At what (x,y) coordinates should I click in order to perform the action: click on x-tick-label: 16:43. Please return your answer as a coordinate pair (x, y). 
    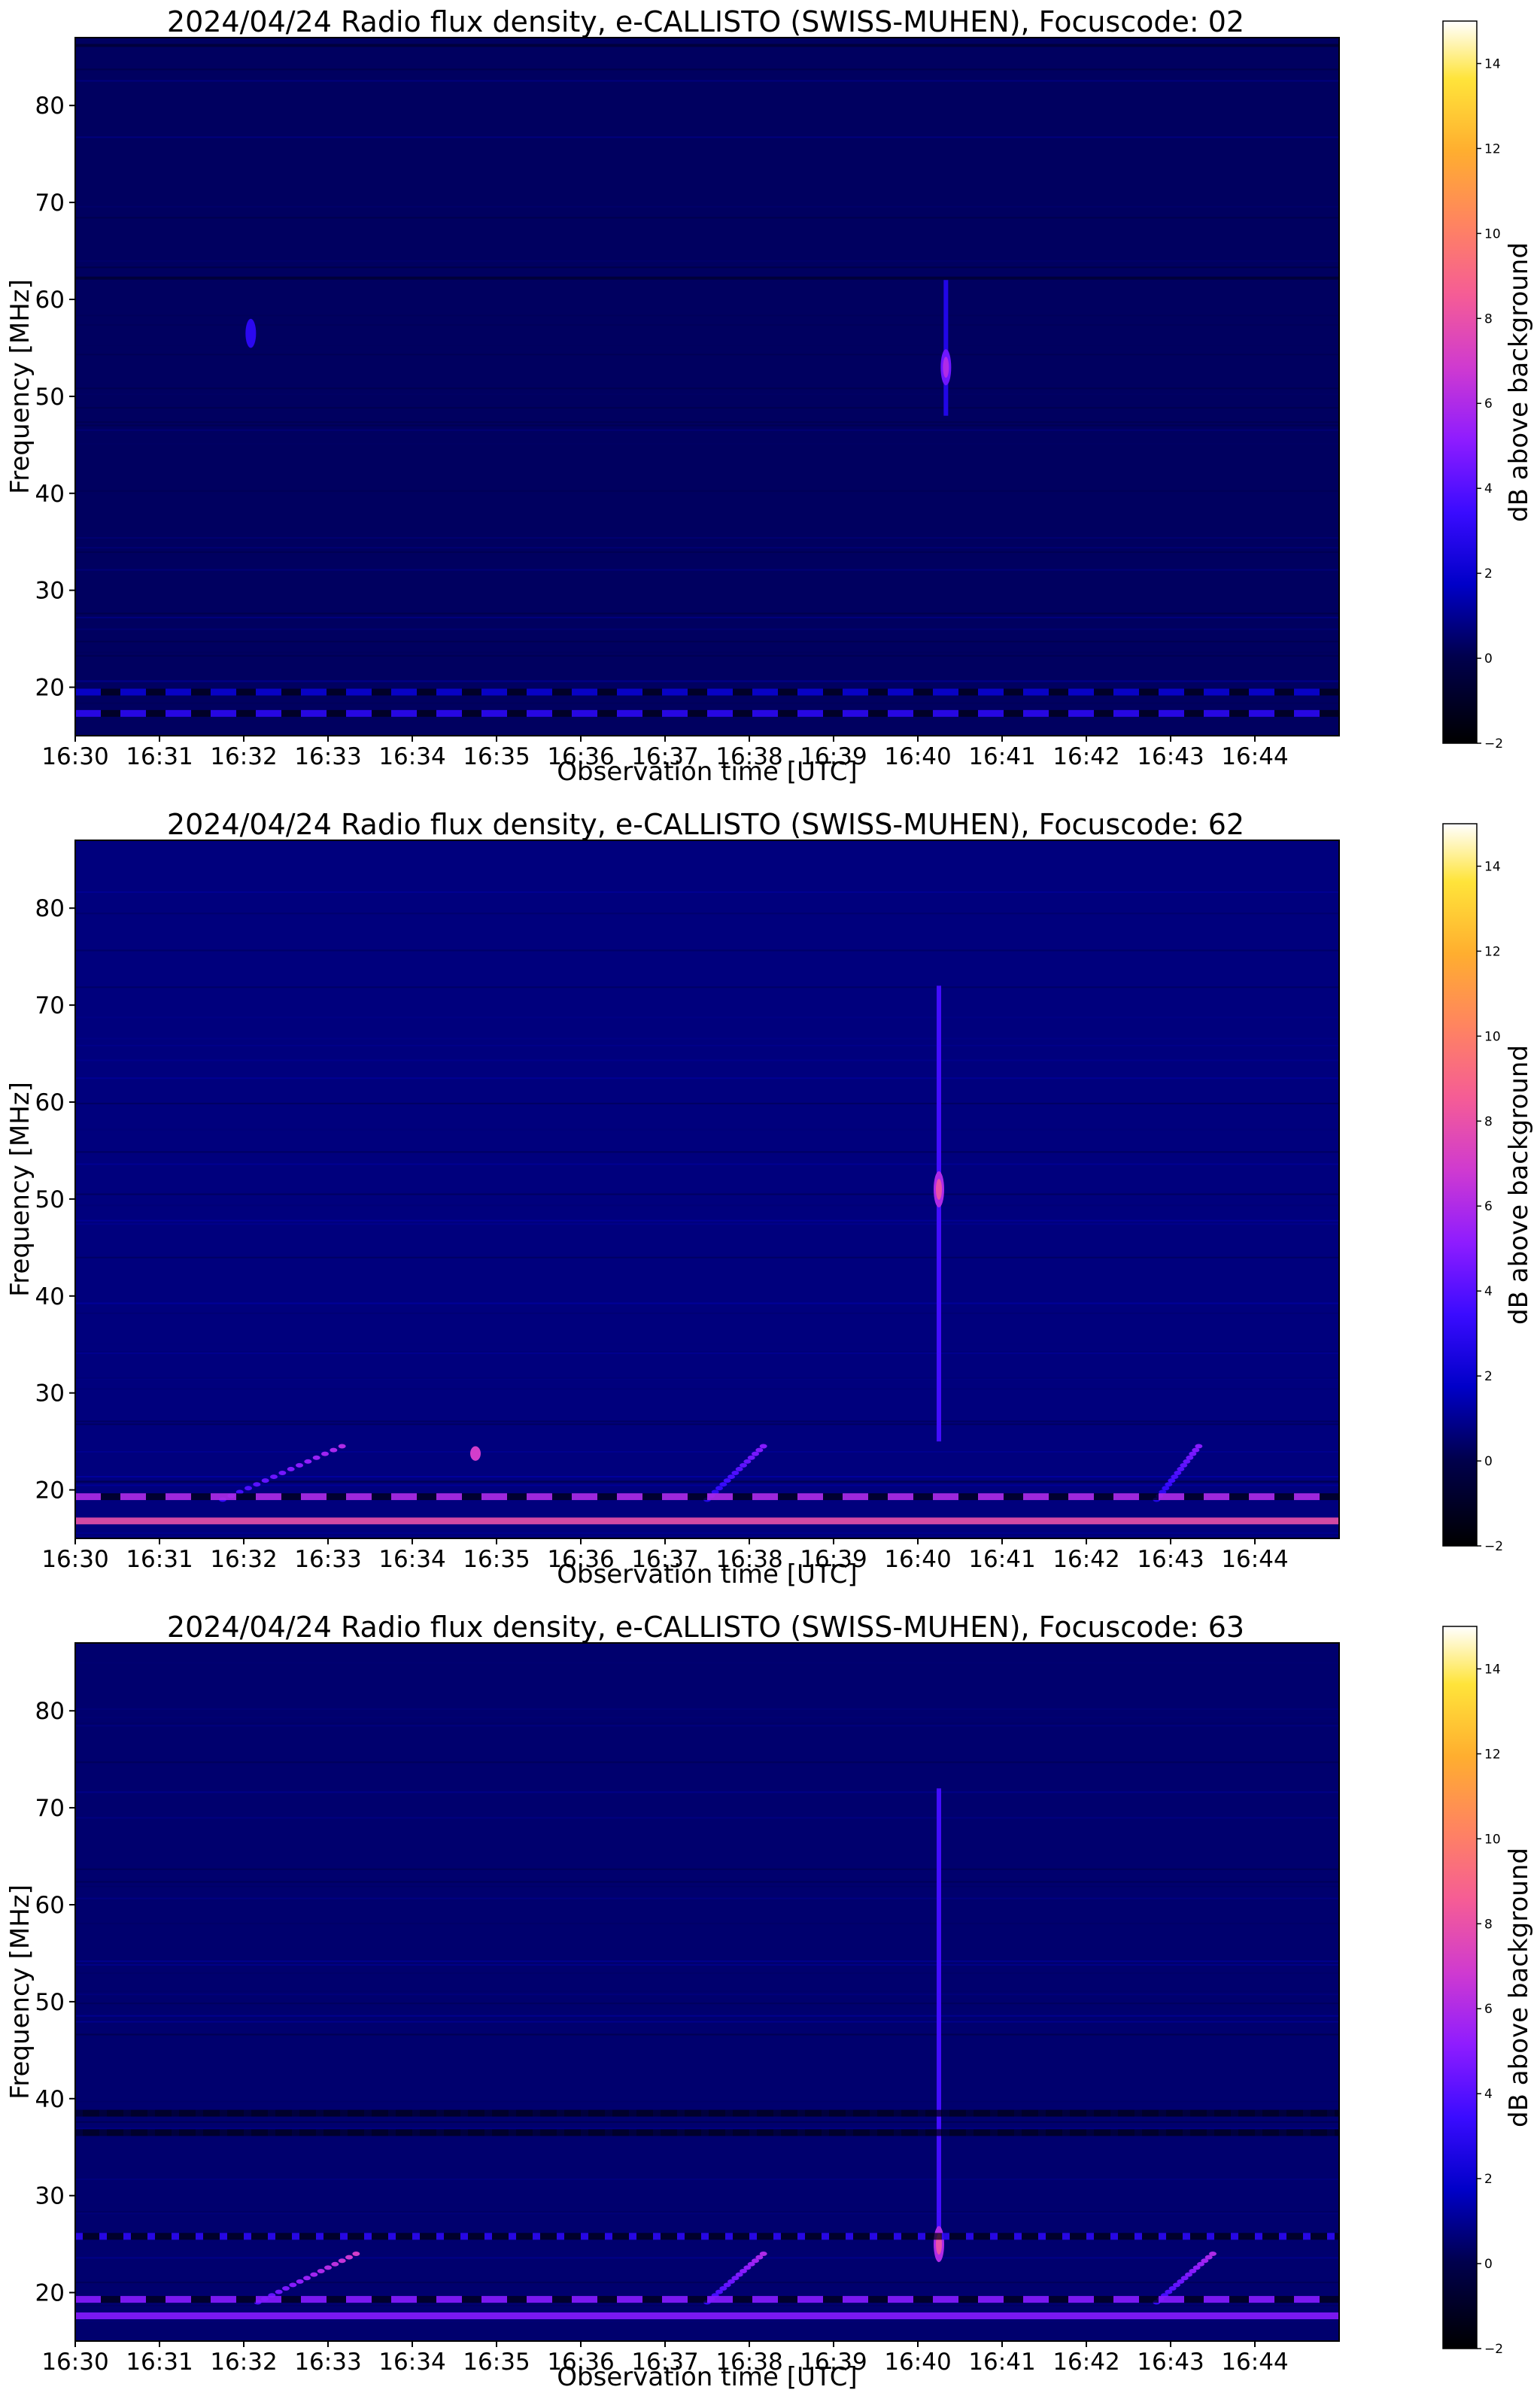
    Looking at the image, I should click on (1170, 2362).